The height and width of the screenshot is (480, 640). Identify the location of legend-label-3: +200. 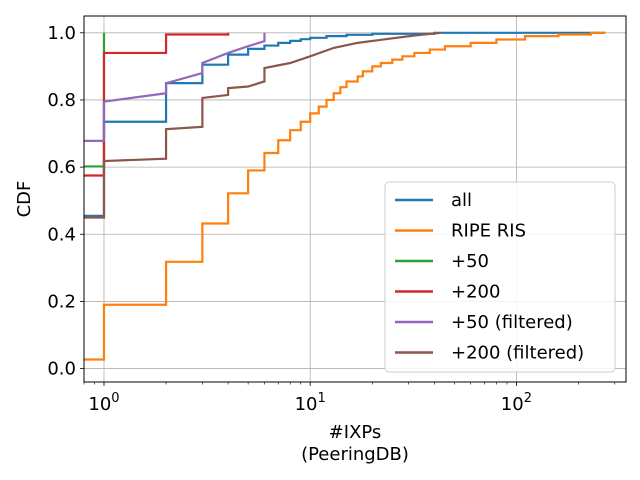
(475, 292).